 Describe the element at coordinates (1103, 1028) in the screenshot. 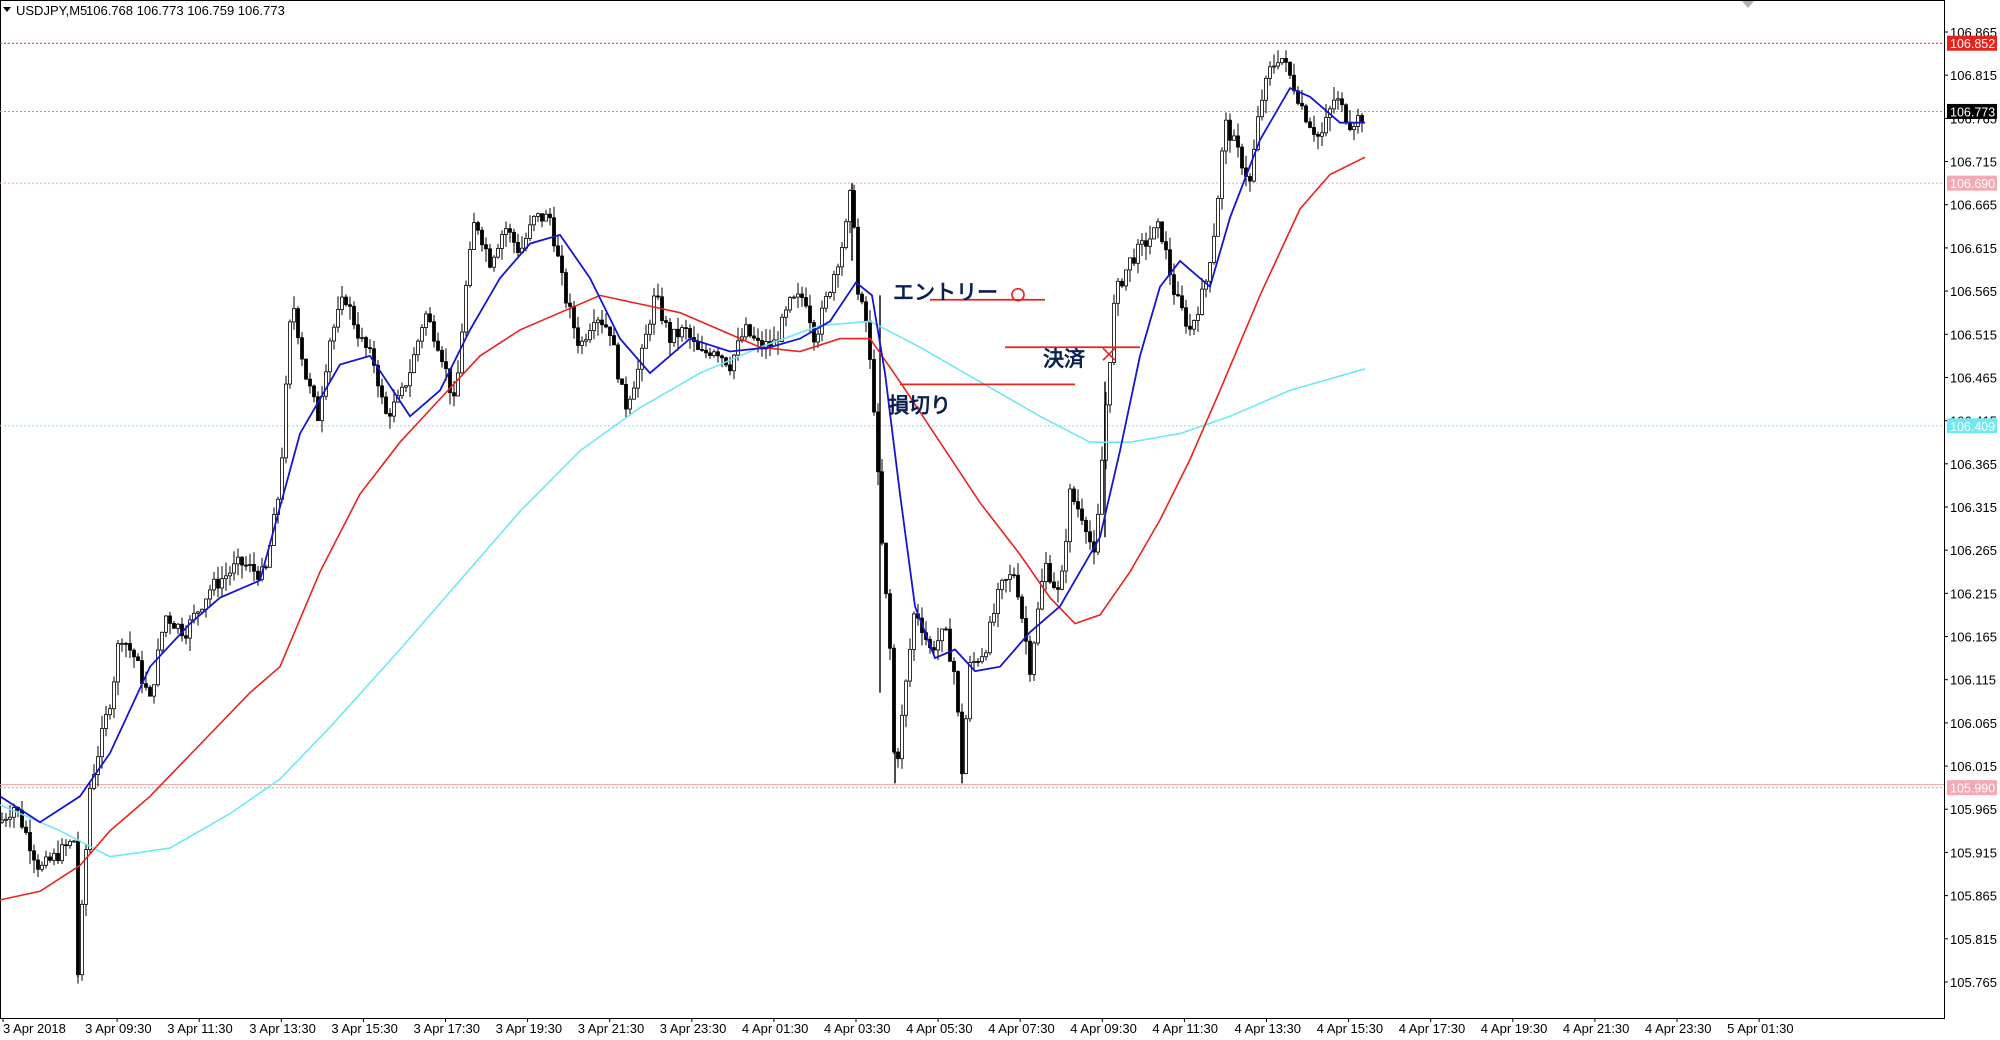

I see `x-tick-label: 4 Apr 09:30` at that location.